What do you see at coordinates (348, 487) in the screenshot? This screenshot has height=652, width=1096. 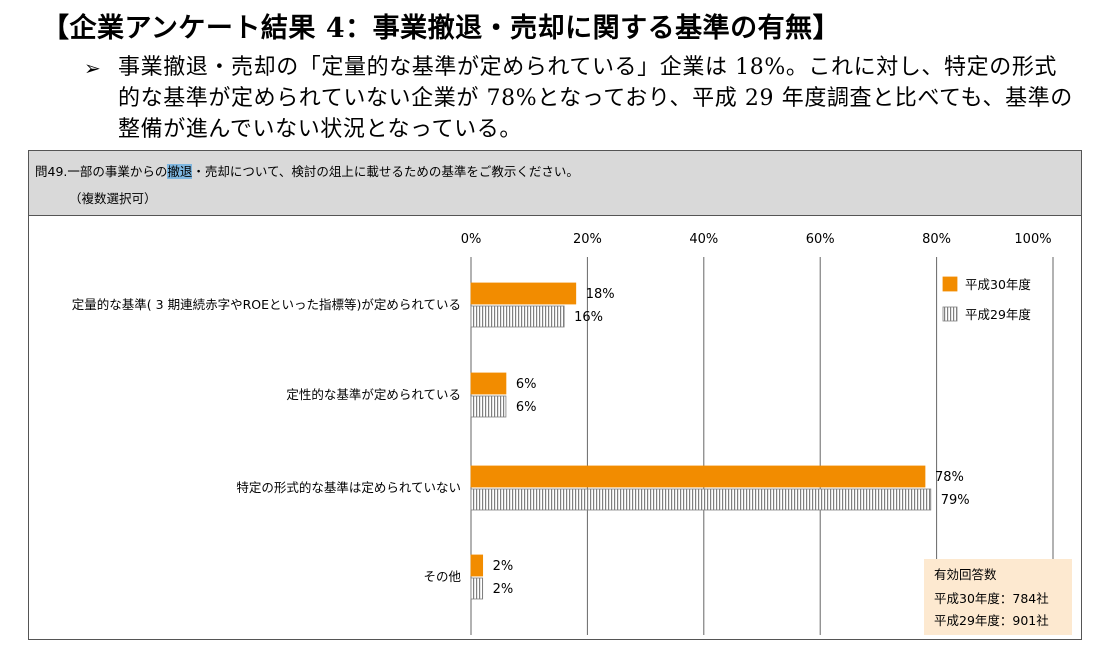 I see `category-label: 特定の形式的な基準は定められていない` at bounding box center [348, 487].